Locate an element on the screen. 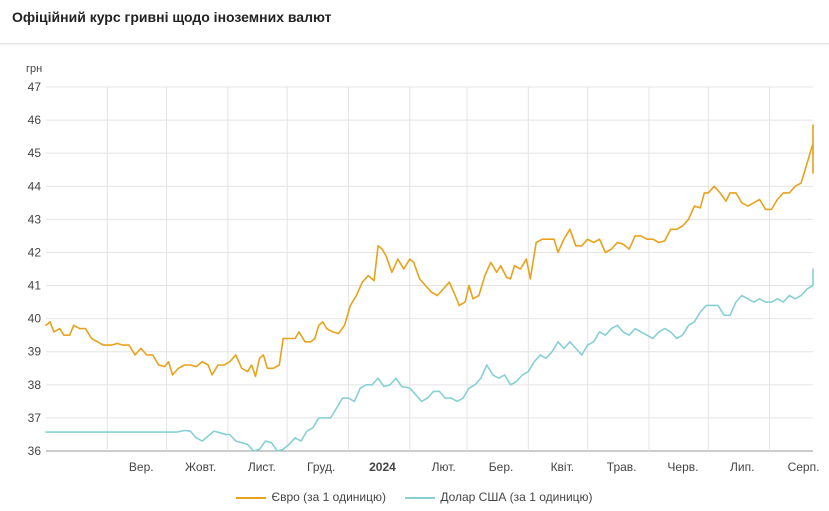  x-tick-label: Лист. is located at coordinates (262, 467).